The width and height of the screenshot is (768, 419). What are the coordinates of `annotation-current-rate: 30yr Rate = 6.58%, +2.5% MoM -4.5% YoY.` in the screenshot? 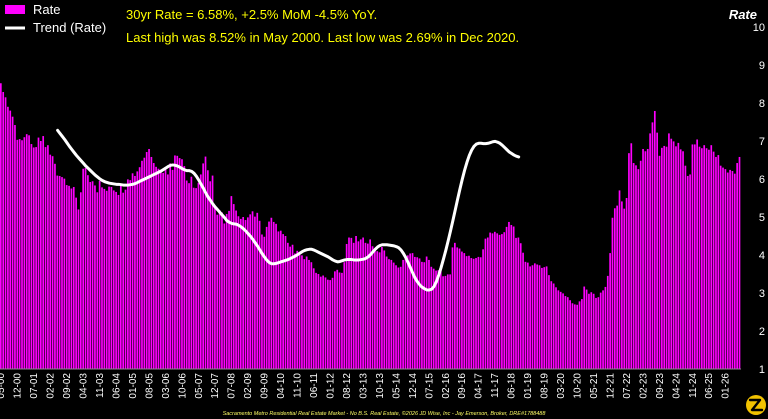 It's located at (251, 14).